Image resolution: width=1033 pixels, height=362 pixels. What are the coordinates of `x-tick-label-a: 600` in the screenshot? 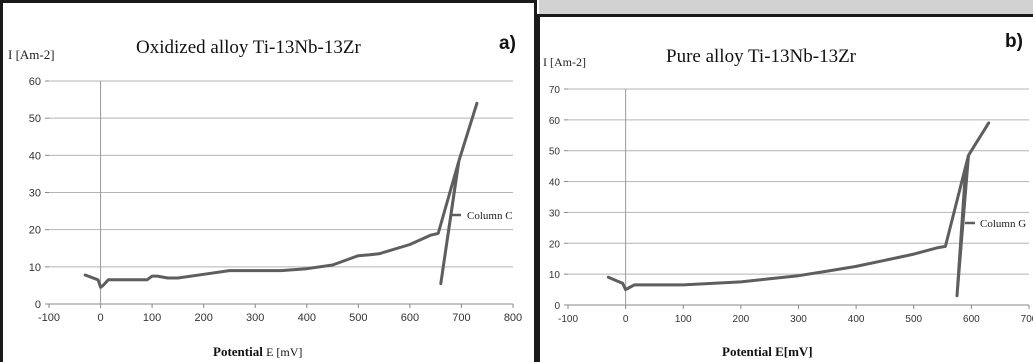 It's located at (410, 318).